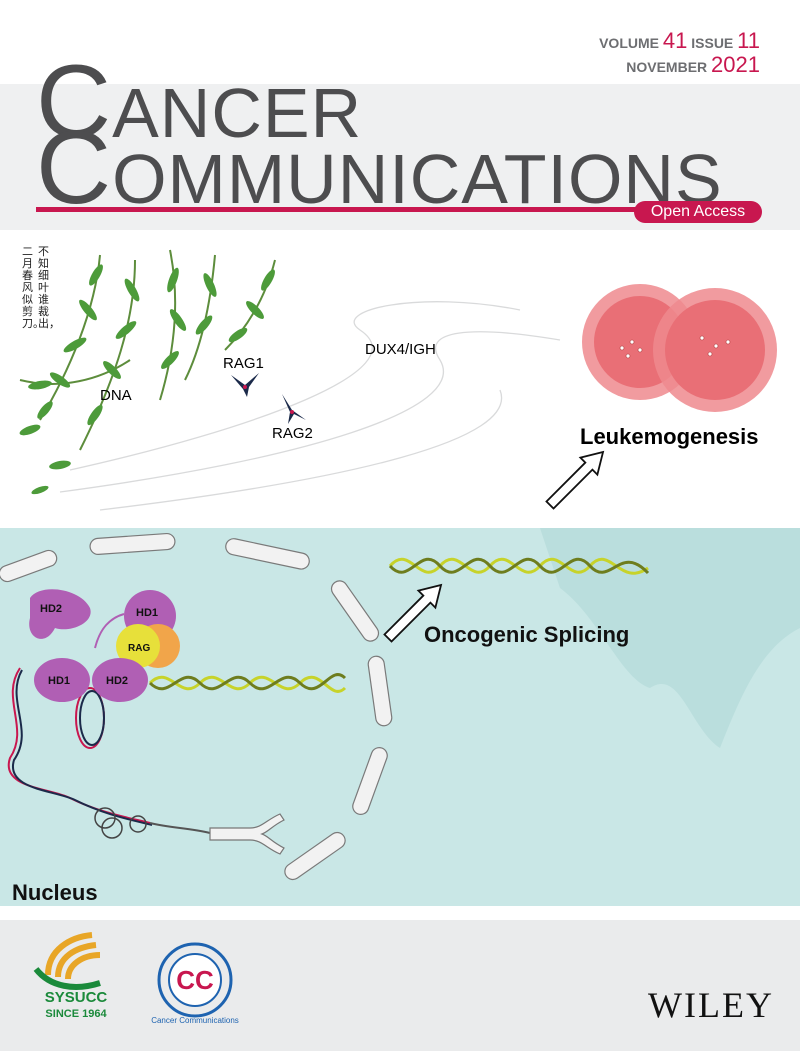 This screenshot has width=800, height=1051. I want to click on chromosome, so click(247, 834).